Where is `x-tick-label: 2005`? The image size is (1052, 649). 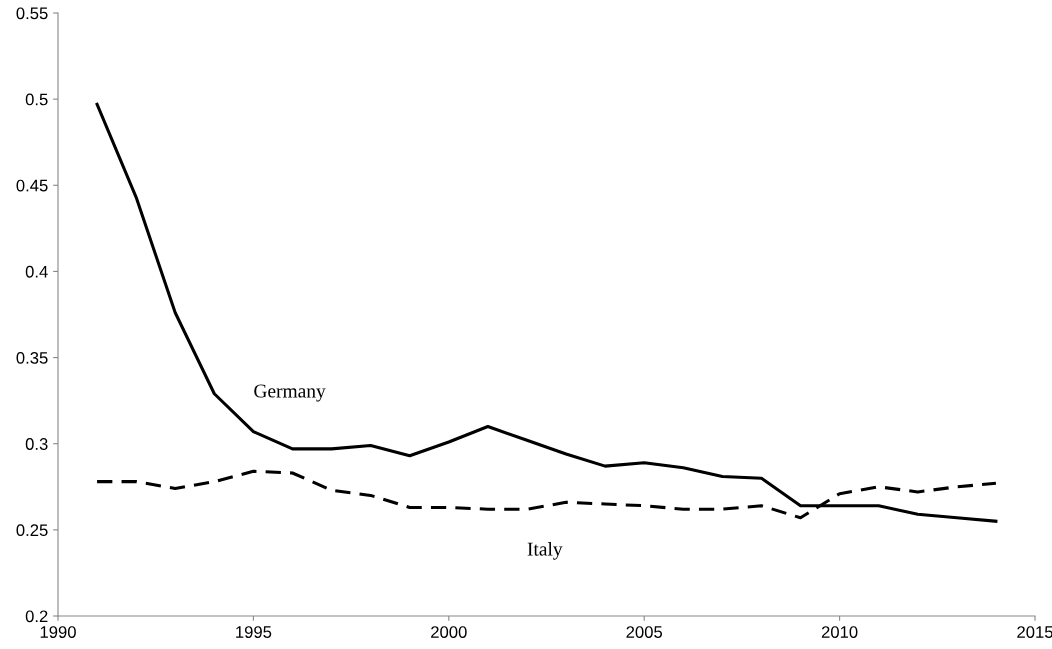
x-tick-label: 2005 is located at coordinates (644, 632).